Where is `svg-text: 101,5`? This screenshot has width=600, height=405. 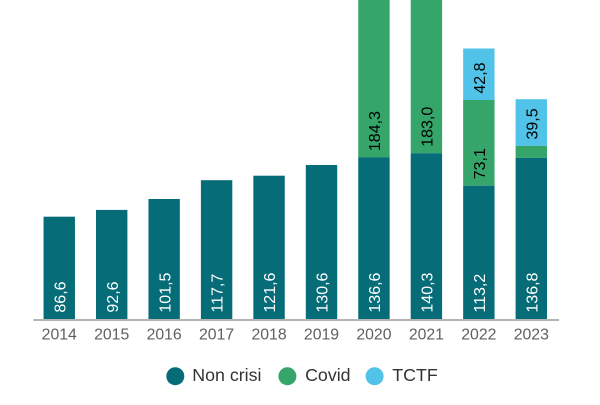 svg-text: 101,5 is located at coordinates (165, 292).